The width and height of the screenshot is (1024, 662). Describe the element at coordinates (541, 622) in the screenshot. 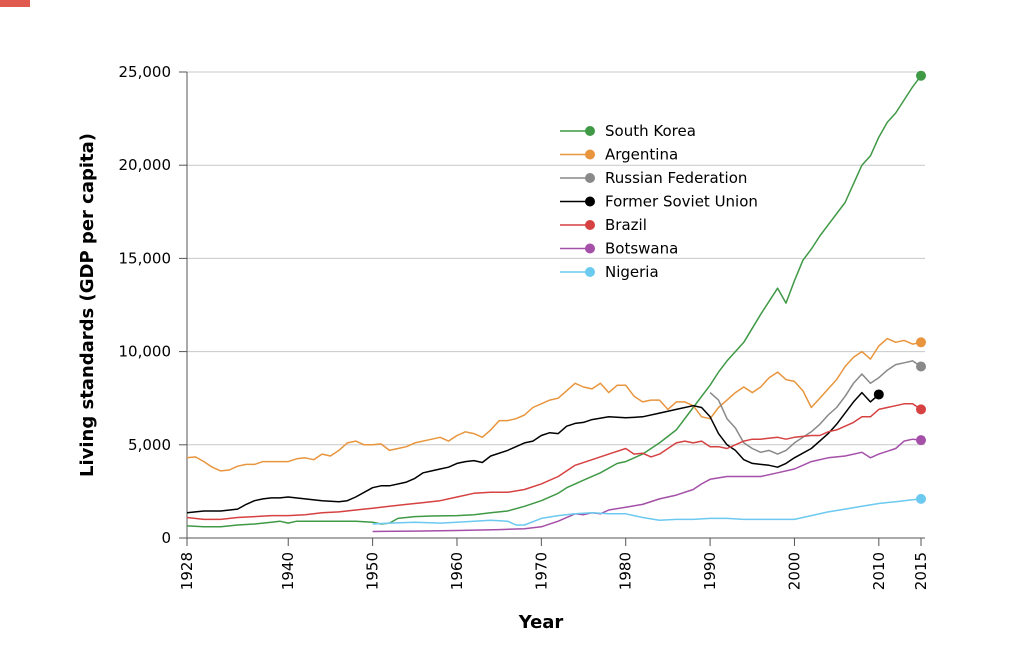

I see `x-axis-title: Year` at that location.